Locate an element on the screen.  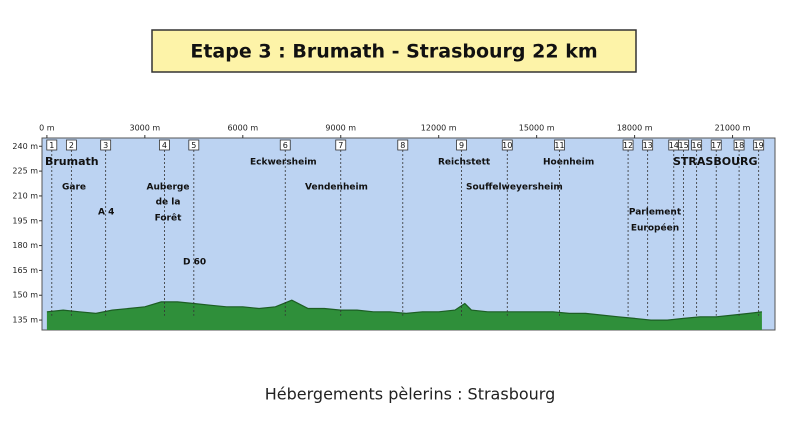
x-tick-label: 9000 m is located at coordinates (340, 128).